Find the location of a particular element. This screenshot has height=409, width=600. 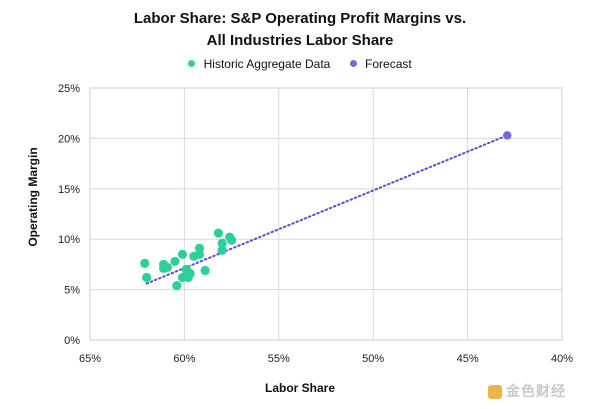

watermark-logo-icon is located at coordinates (495, 392).